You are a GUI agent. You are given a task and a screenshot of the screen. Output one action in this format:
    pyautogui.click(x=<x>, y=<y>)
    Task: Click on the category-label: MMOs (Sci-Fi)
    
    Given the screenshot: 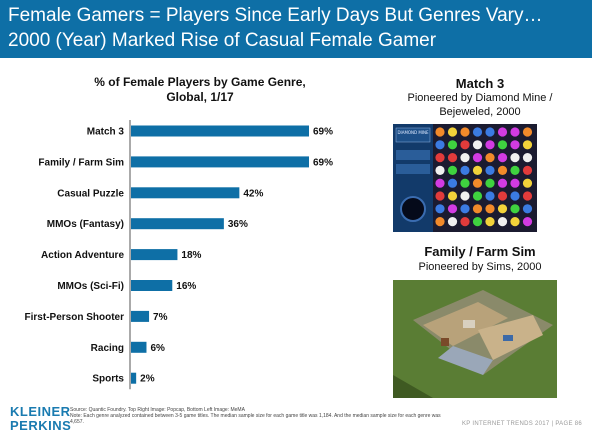 What is the action you would take?
    pyautogui.click(x=90, y=286)
    